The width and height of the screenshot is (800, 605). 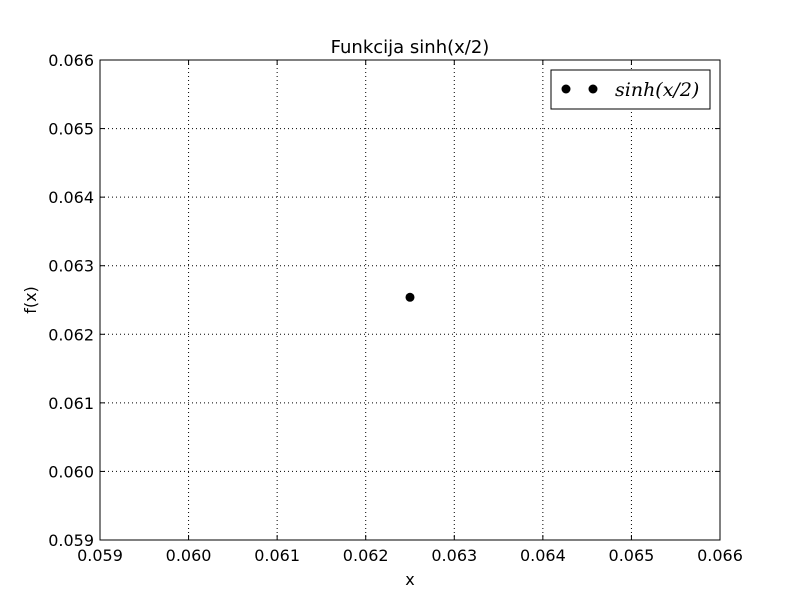 What do you see at coordinates (543, 555) in the screenshot?
I see `x-tick-label: 0.064` at bounding box center [543, 555].